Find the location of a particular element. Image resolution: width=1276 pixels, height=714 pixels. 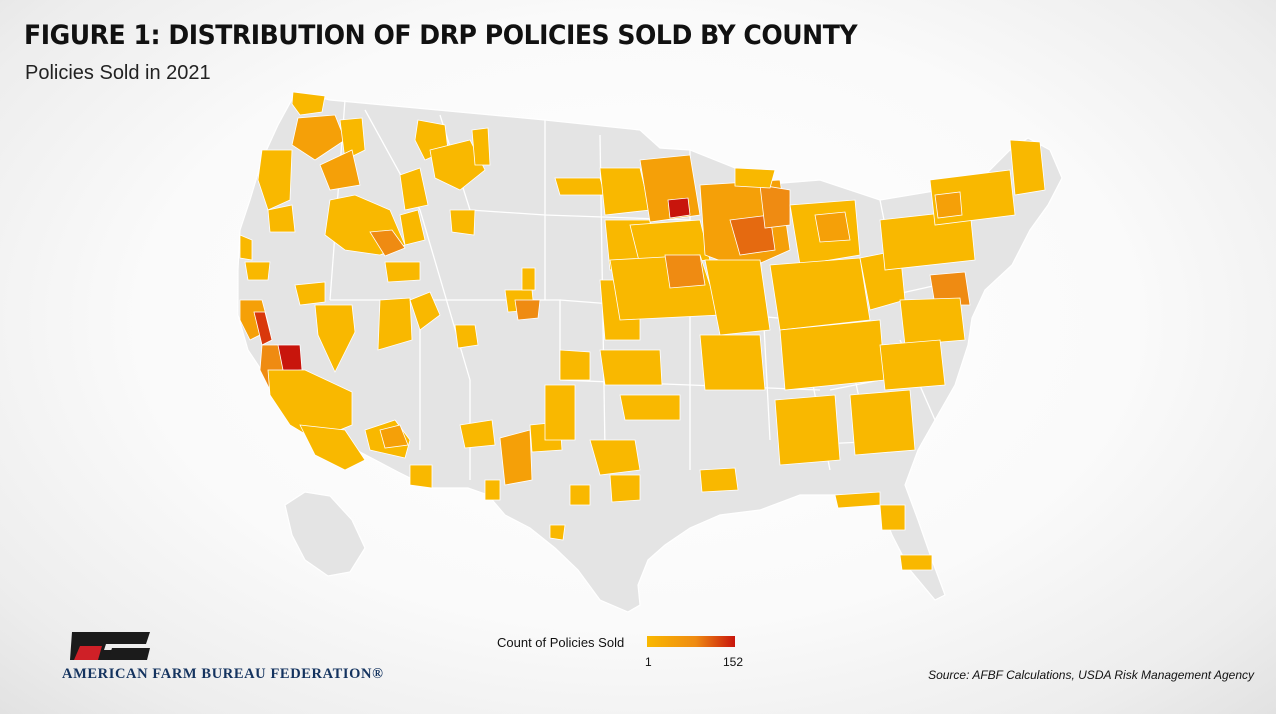

county-cluster-ut-north is located at coordinates (402, 272).